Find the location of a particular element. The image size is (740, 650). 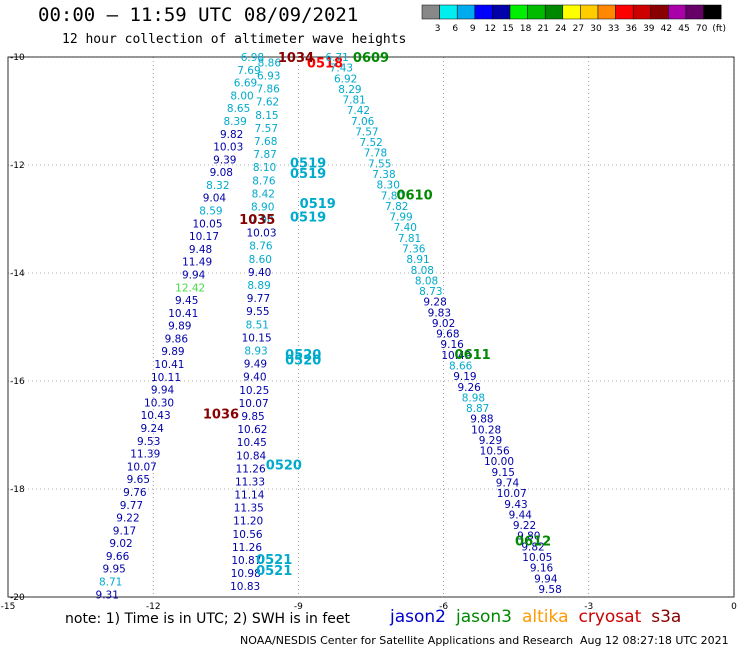

time-label: 0611 is located at coordinates (473, 355).